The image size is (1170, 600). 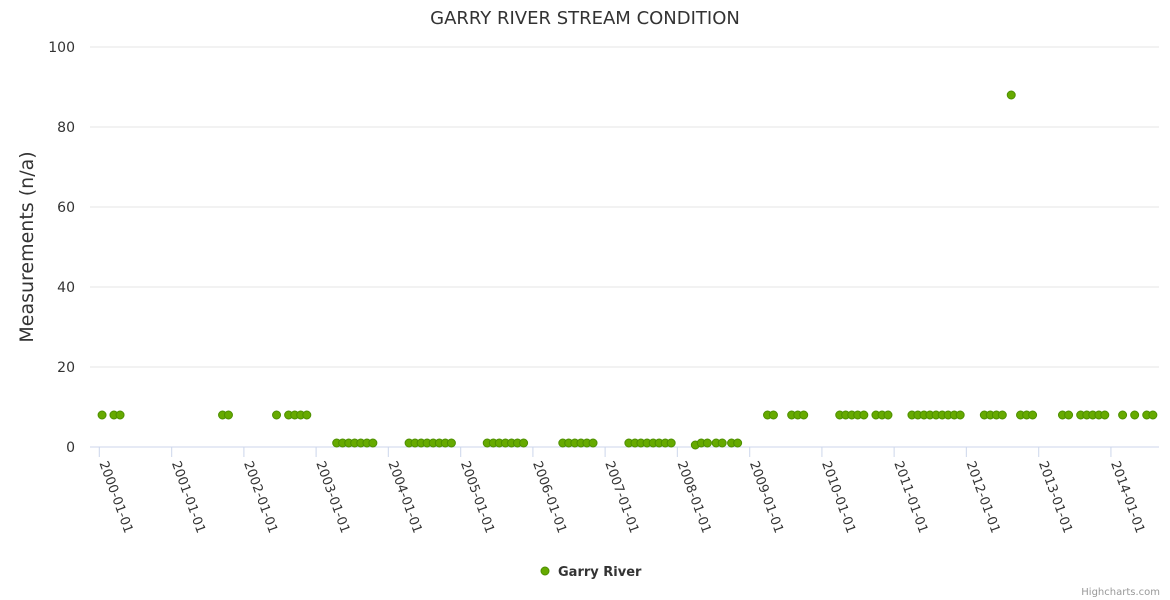 I want to click on x-tick-label: 2012-01-01, so click(x=983, y=497).